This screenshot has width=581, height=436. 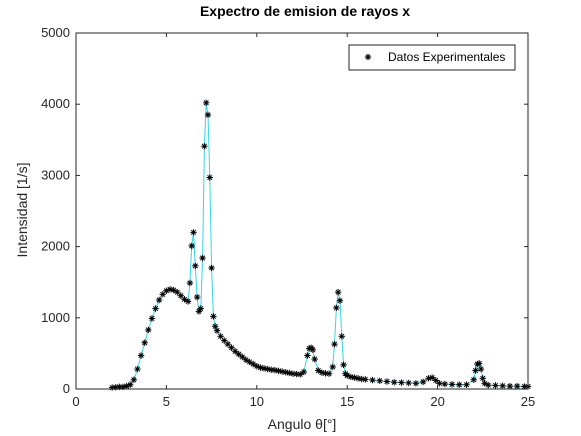 I want to click on x-tick-label: 15, so click(x=347, y=401).